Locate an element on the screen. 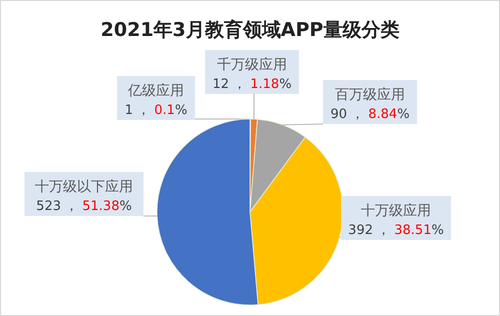  slice-label: 千万级应用 is located at coordinates (252, 65).